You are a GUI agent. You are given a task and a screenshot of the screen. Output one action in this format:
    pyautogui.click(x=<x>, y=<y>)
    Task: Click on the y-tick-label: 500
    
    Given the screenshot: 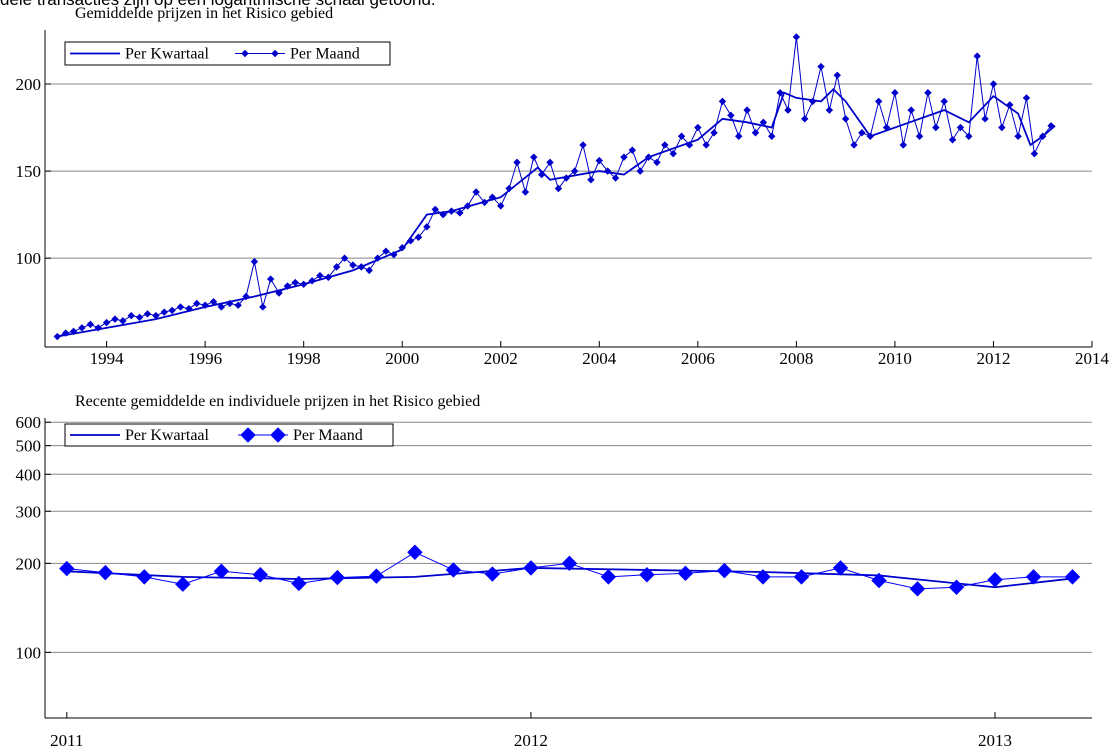 What is the action you would take?
    pyautogui.click(x=29, y=446)
    